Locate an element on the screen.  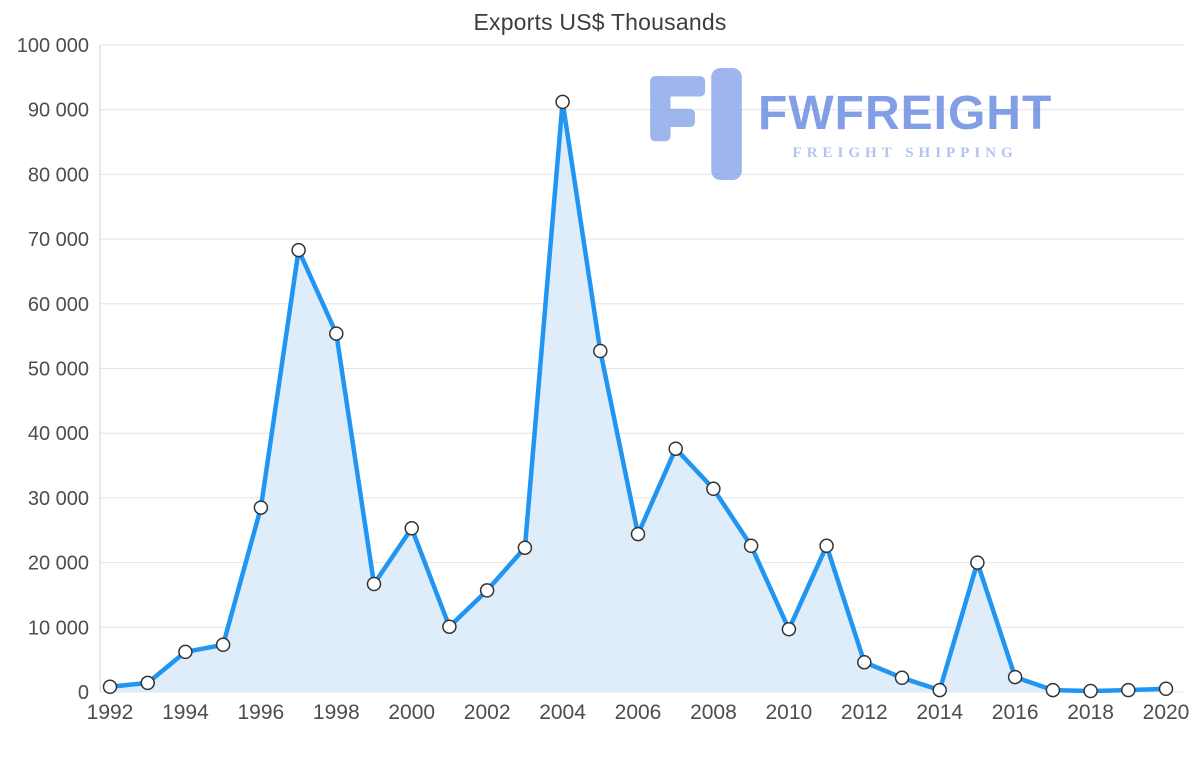
y-axis-tick-label: 20 000 is located at coordinates (58, 564).